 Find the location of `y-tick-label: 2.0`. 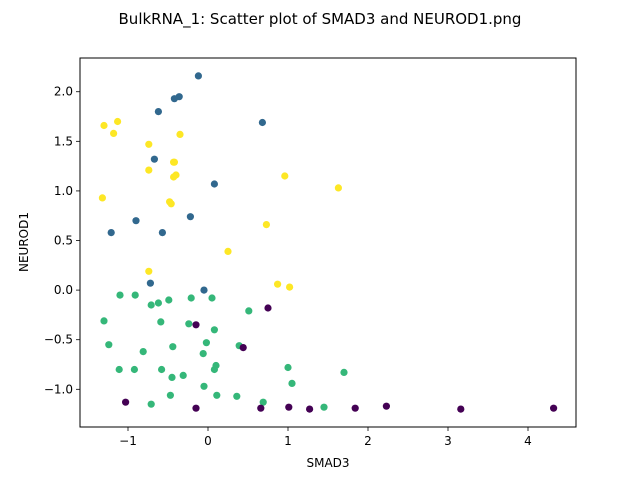

y-tick-label: 2.0 is located at coordinates (63, 92).